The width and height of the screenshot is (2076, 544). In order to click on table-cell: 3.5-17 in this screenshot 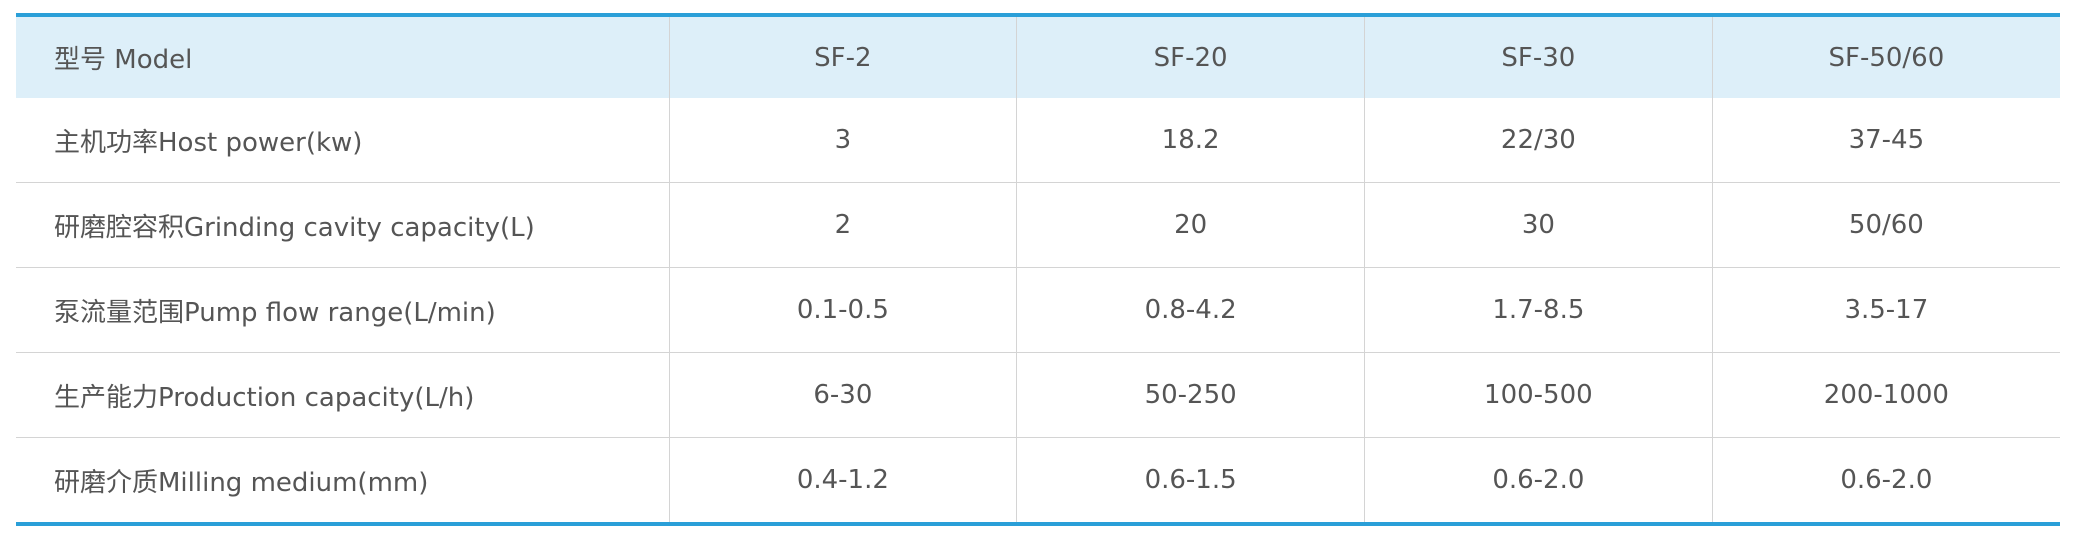, I will do `click(1885, 310)`.